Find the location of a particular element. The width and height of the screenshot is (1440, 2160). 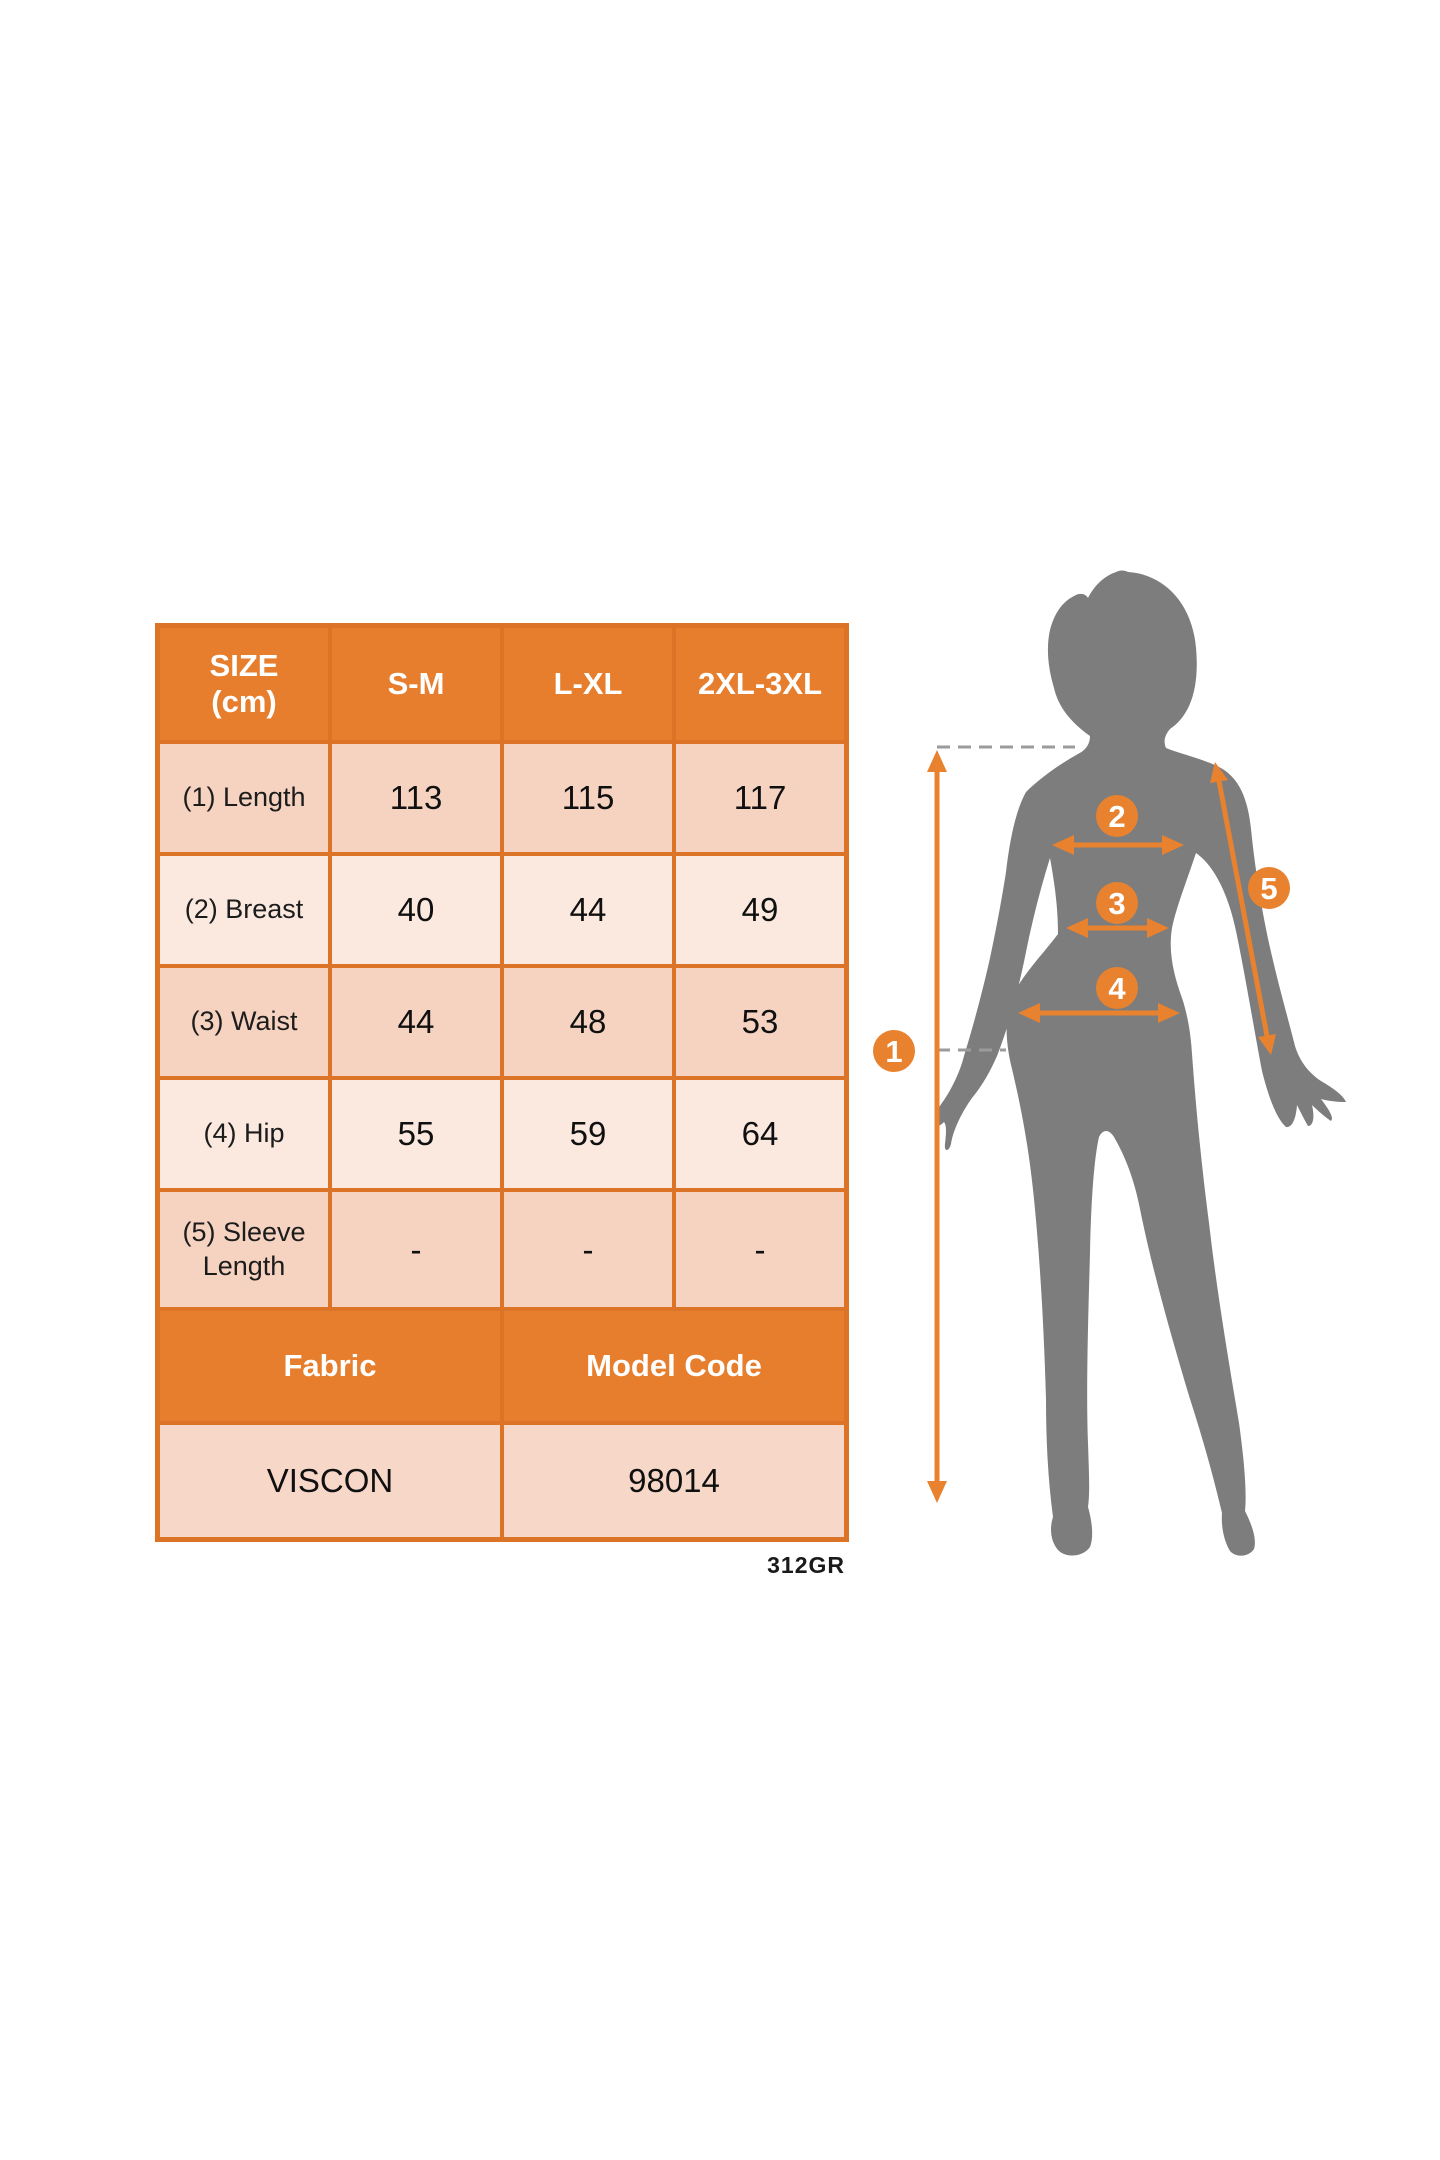

hip-measure-arrow is located at coordinates (1099, 1013).